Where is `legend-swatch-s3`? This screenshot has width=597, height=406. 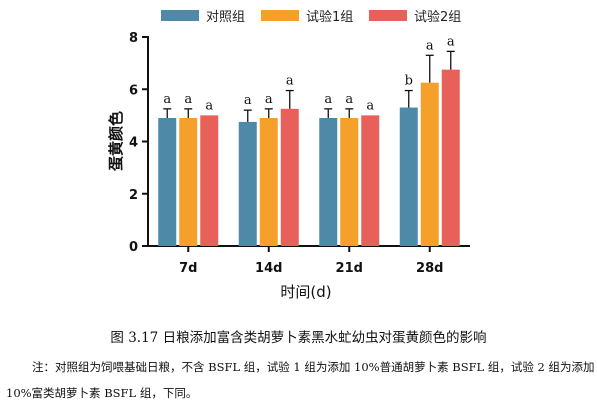 legend-swatch-s3 is located at coordinates (388, 15).